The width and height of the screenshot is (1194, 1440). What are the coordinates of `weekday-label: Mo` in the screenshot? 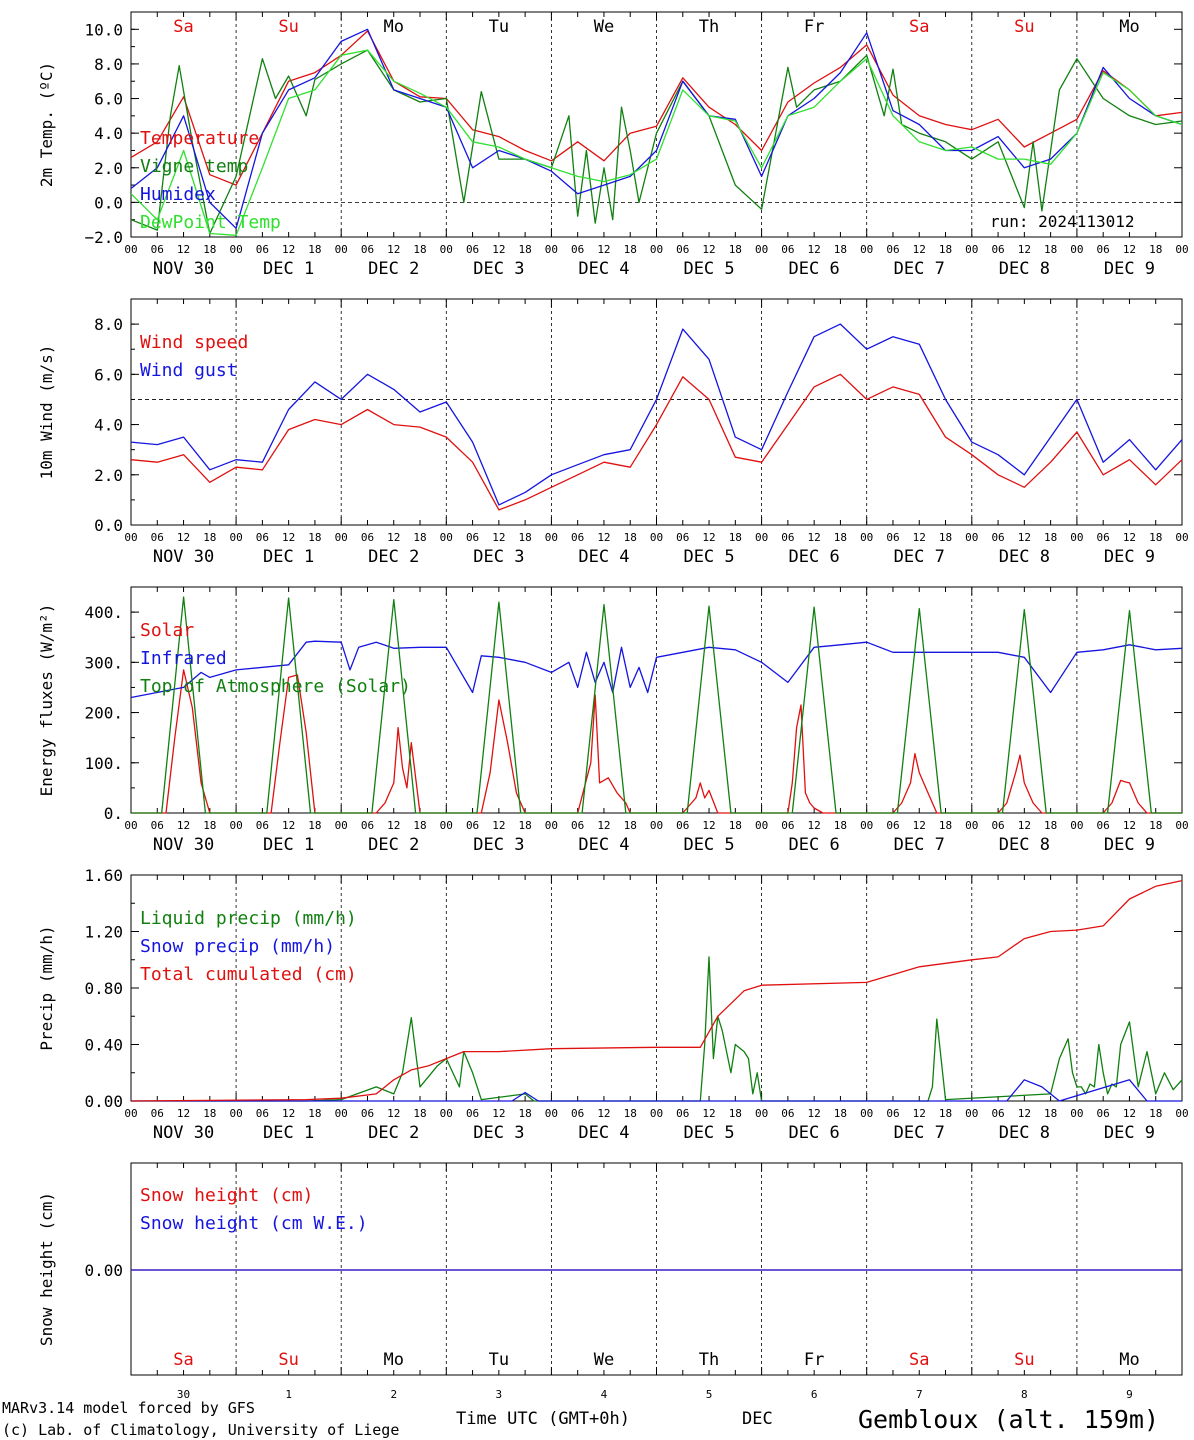 It's located at (394, 27).